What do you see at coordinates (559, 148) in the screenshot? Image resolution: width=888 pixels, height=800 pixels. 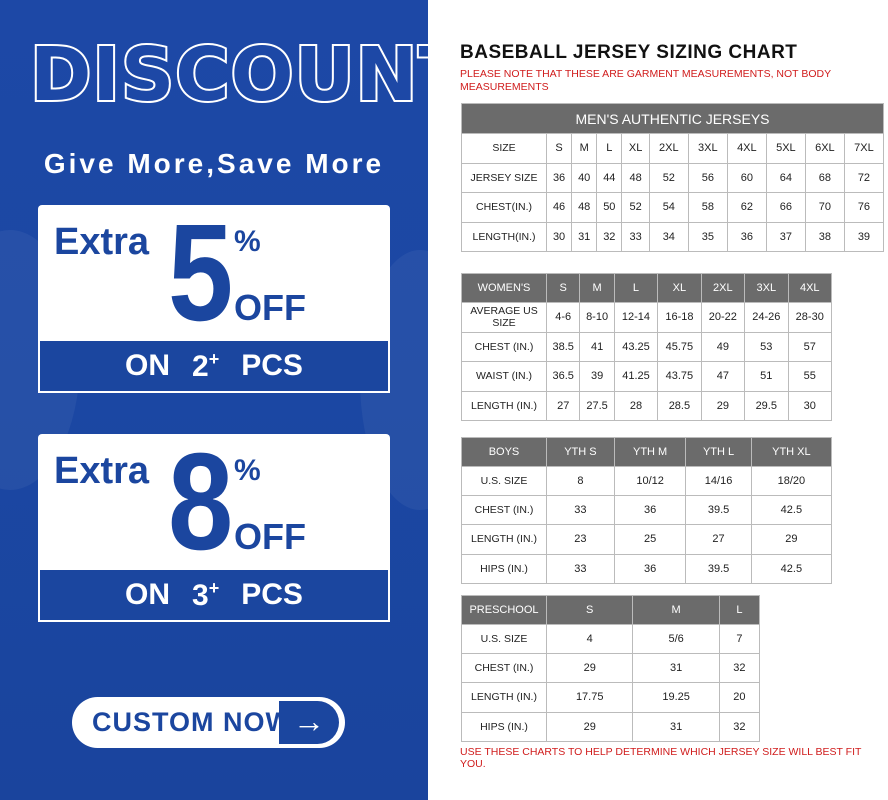 I see `table-cell: S` at bounding box center [559, 148].